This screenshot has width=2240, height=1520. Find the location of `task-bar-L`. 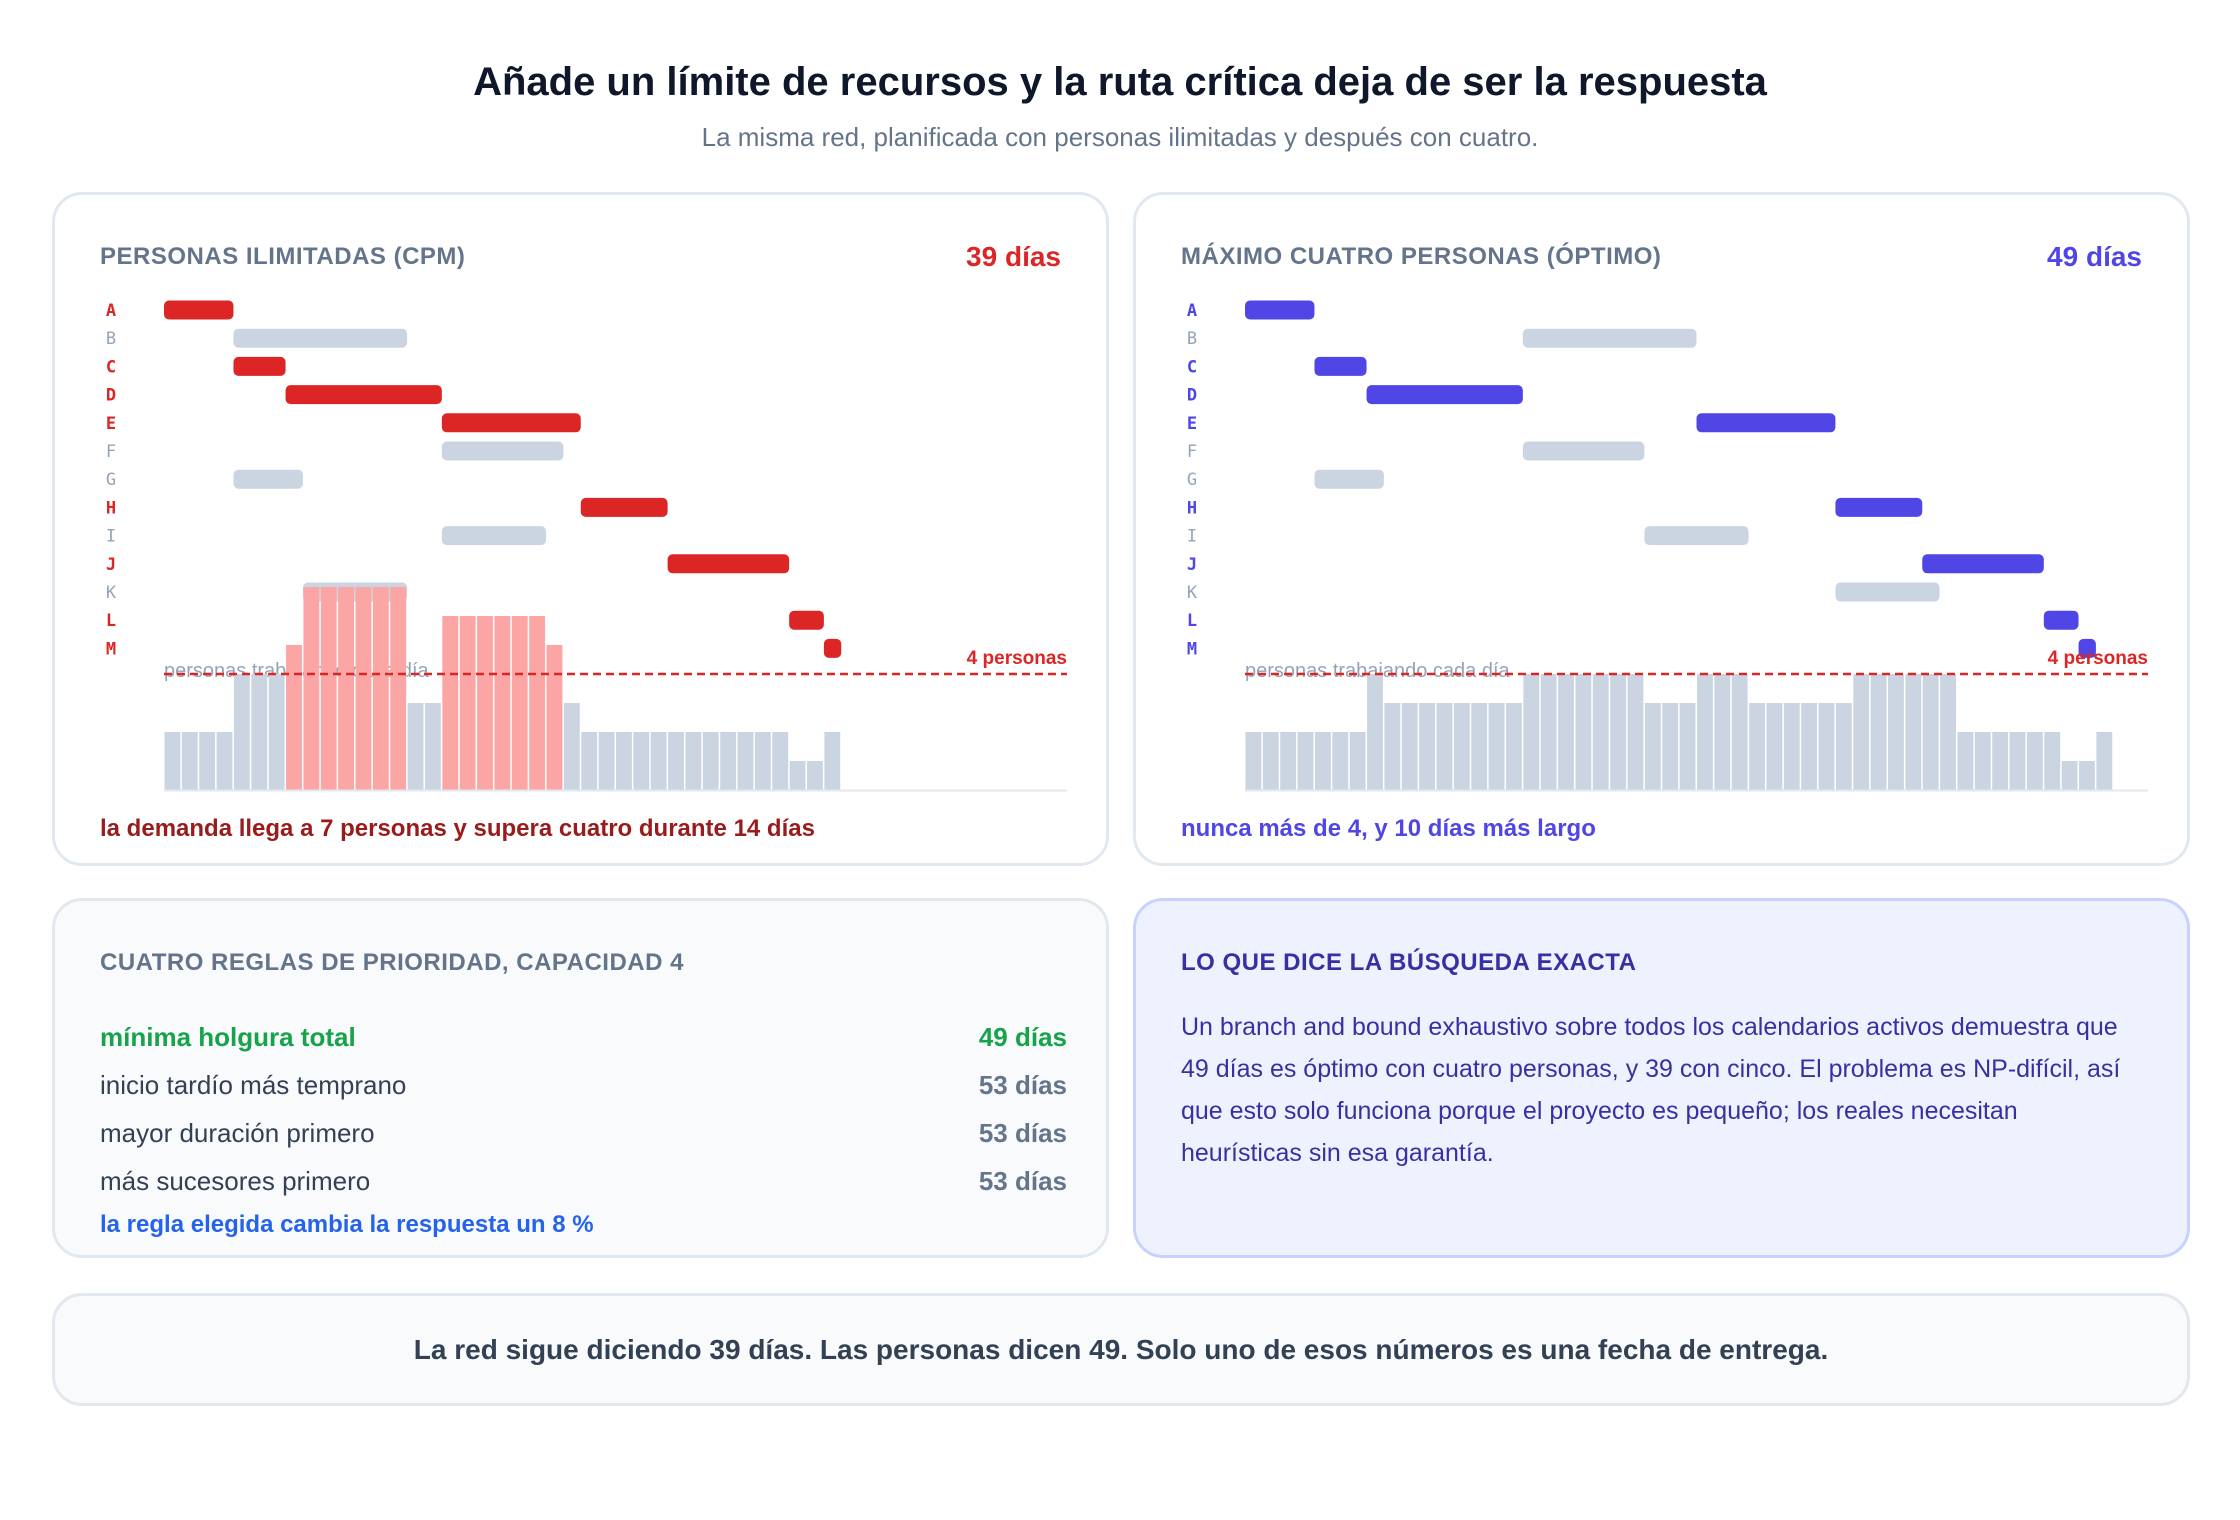

task-bar-L is located at coordinates (2061, 620).